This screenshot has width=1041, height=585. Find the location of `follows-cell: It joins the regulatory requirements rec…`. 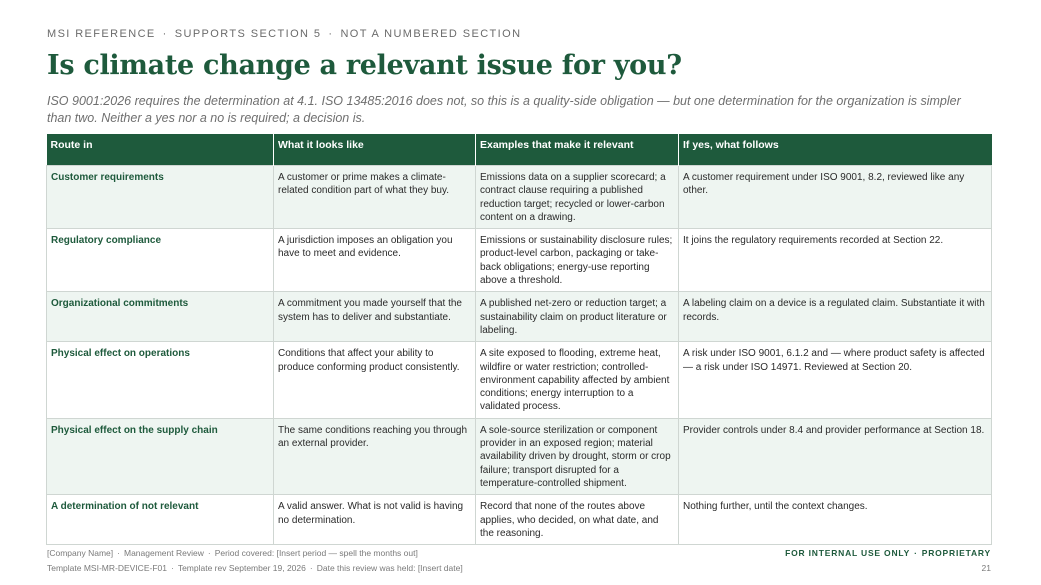

follows-cell: It joins the regulatory requirements rec… is located at coordinates (835, 260).